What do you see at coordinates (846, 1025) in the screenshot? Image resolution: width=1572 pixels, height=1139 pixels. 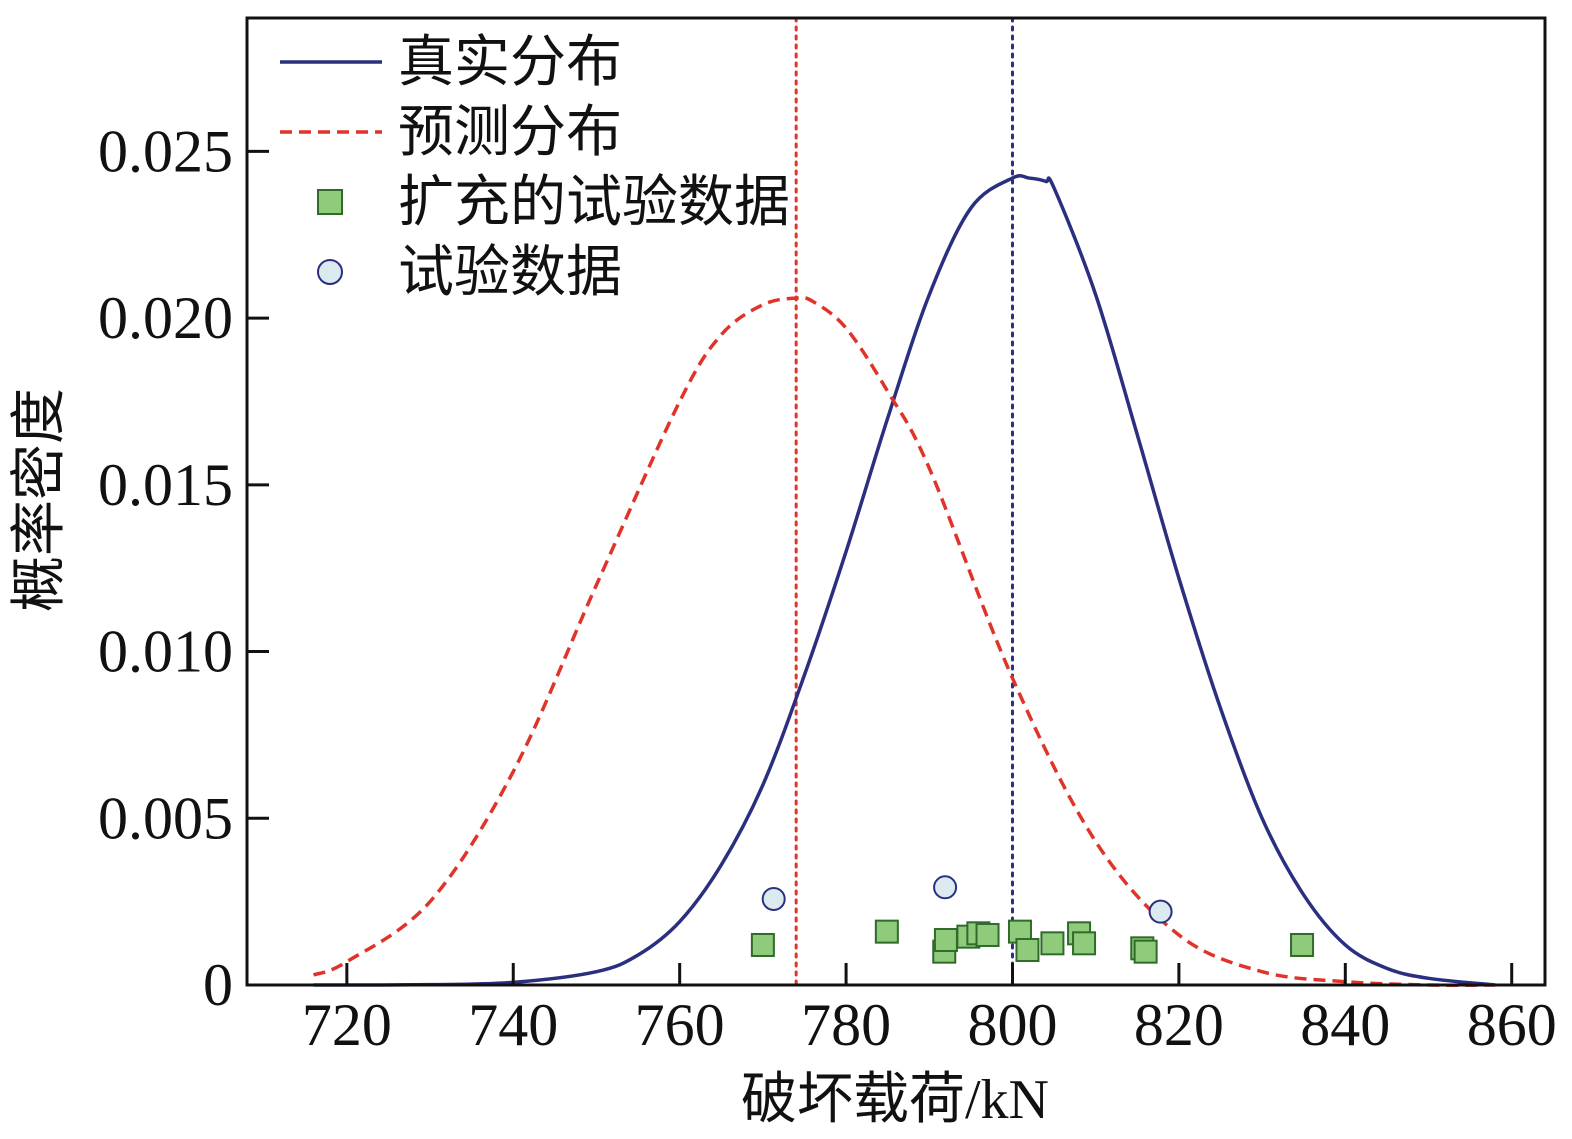 I see `x-tick-label: 780` at bounding box center [846, 1025].